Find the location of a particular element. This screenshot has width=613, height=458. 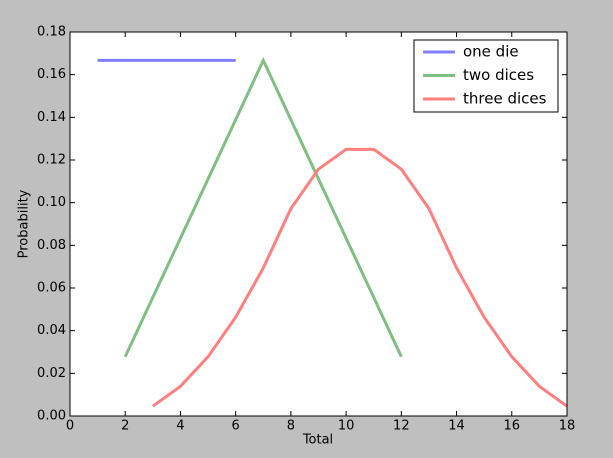

y-tick-label: 0.06 is located at coordinates (51, 288).